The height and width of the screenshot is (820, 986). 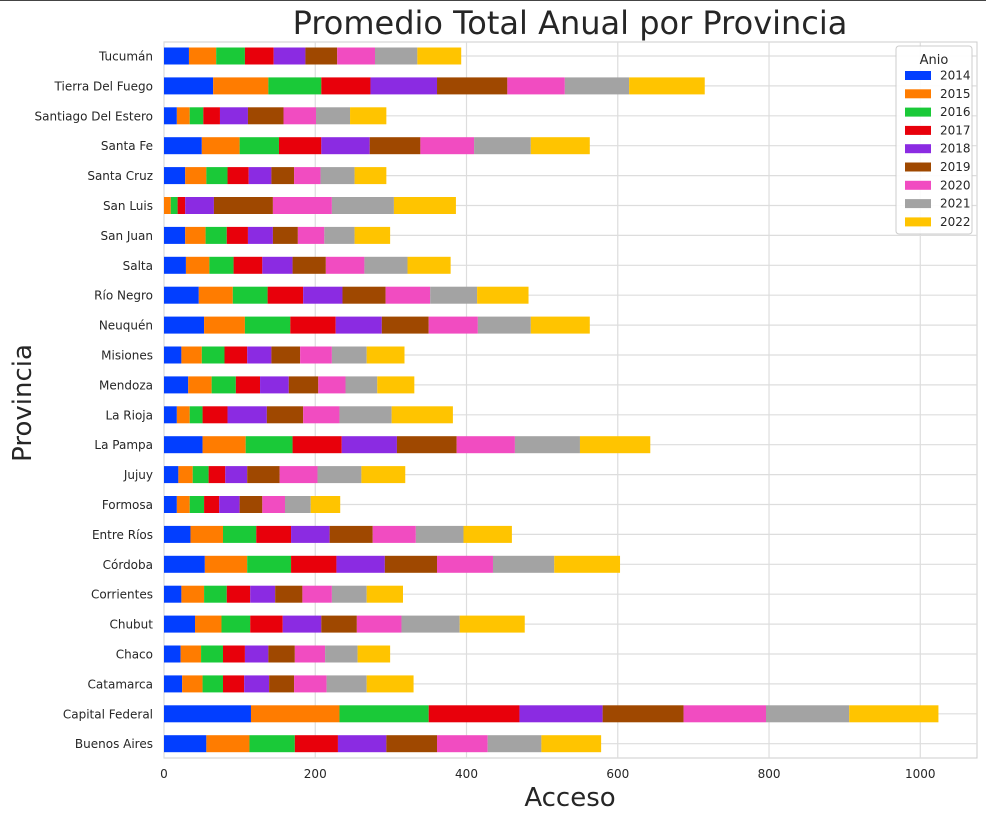 What do you see at coordinates (918, 130) in the screenshot?
I see `legend-swatch-2017` at bounding box center [918, 130].